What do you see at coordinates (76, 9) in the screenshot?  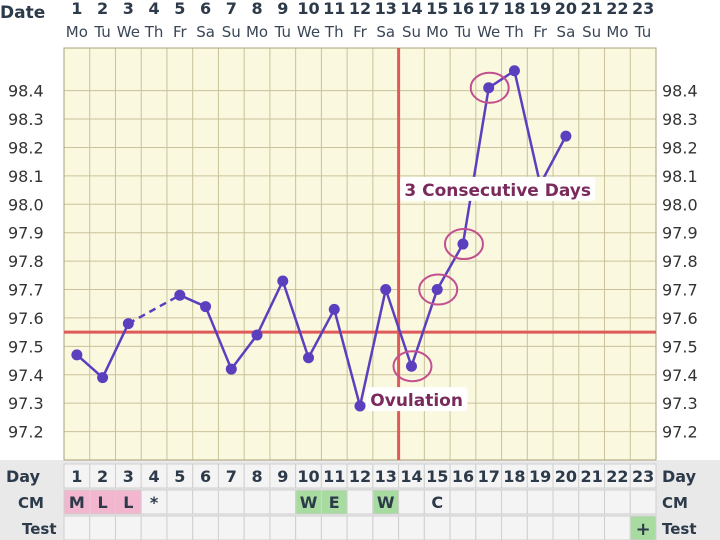 I see `date-number: 1` at bounding box center [76, 9].